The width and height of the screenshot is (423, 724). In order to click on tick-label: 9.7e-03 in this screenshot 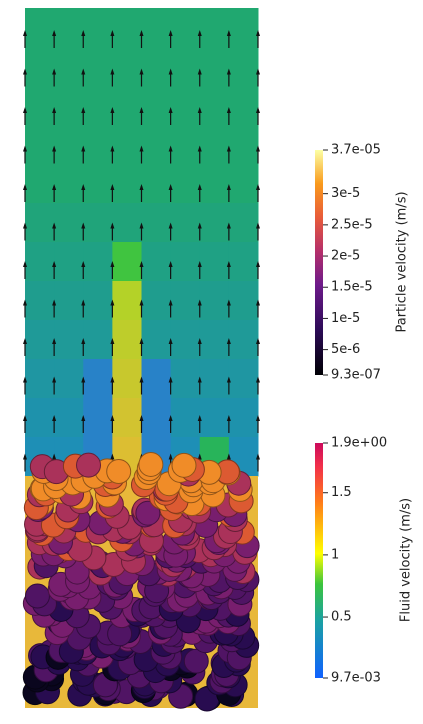, I will do `click(356, 678)`.